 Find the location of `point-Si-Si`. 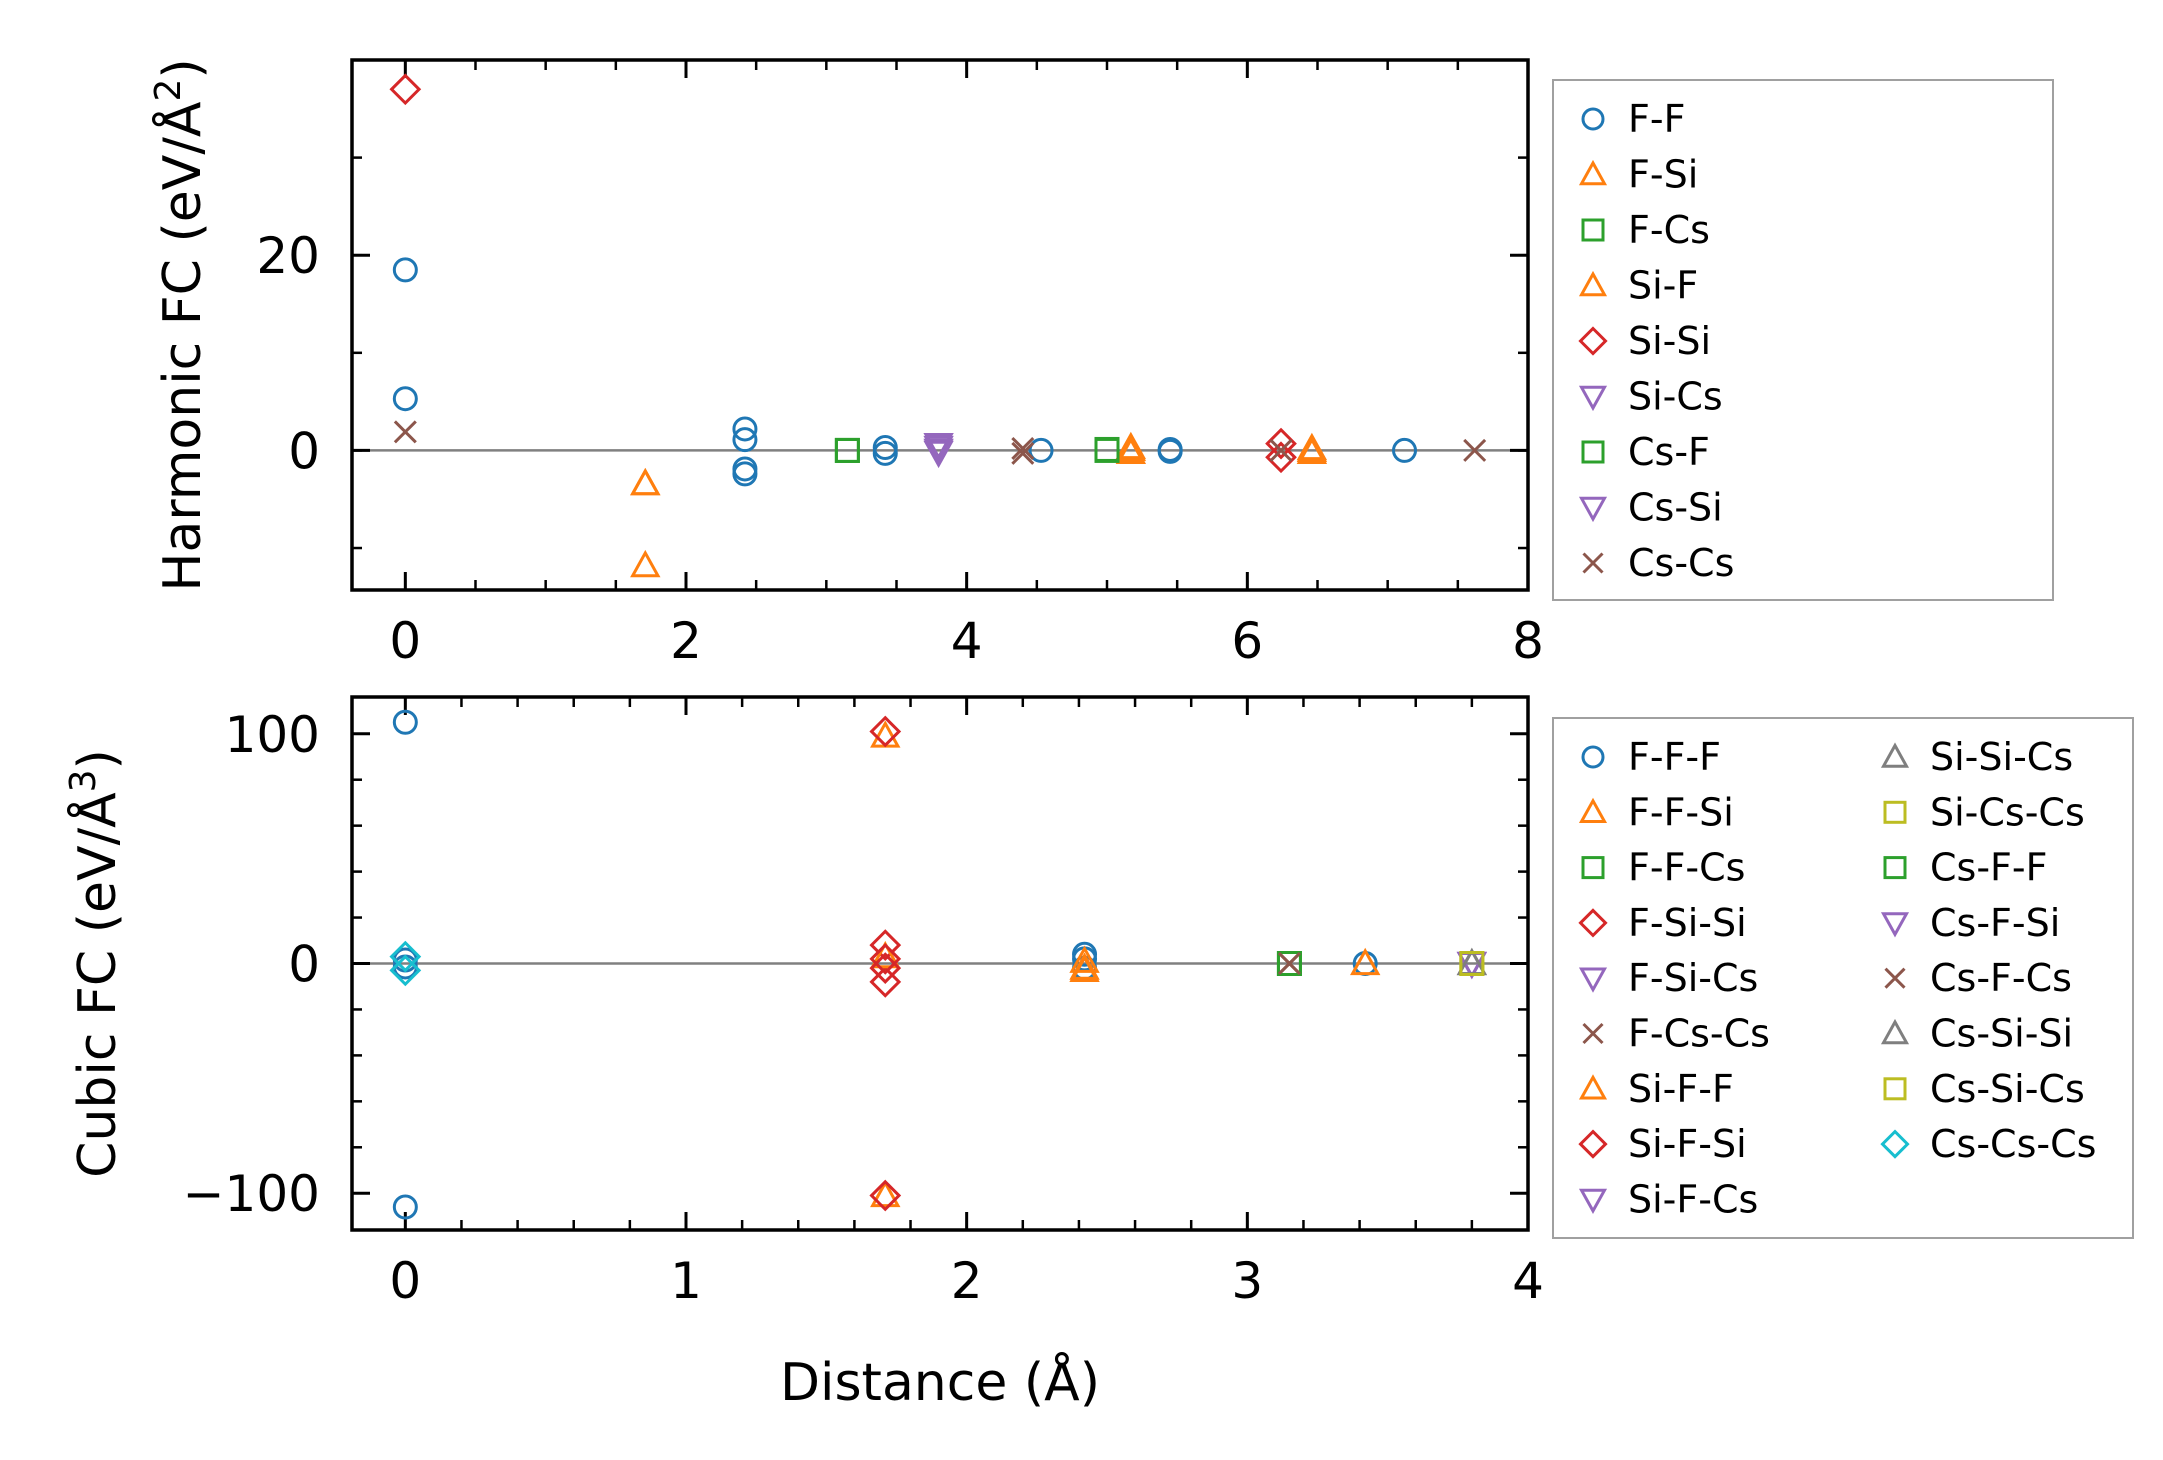

point-Si-Si is located at coordinates (405, 89).